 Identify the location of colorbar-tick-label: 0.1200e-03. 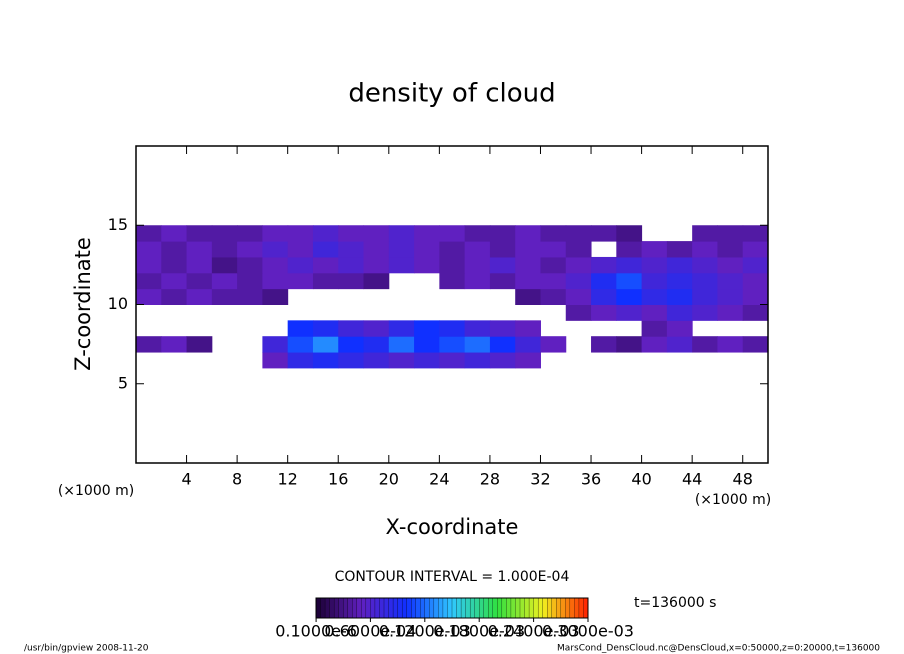
(425, 631).